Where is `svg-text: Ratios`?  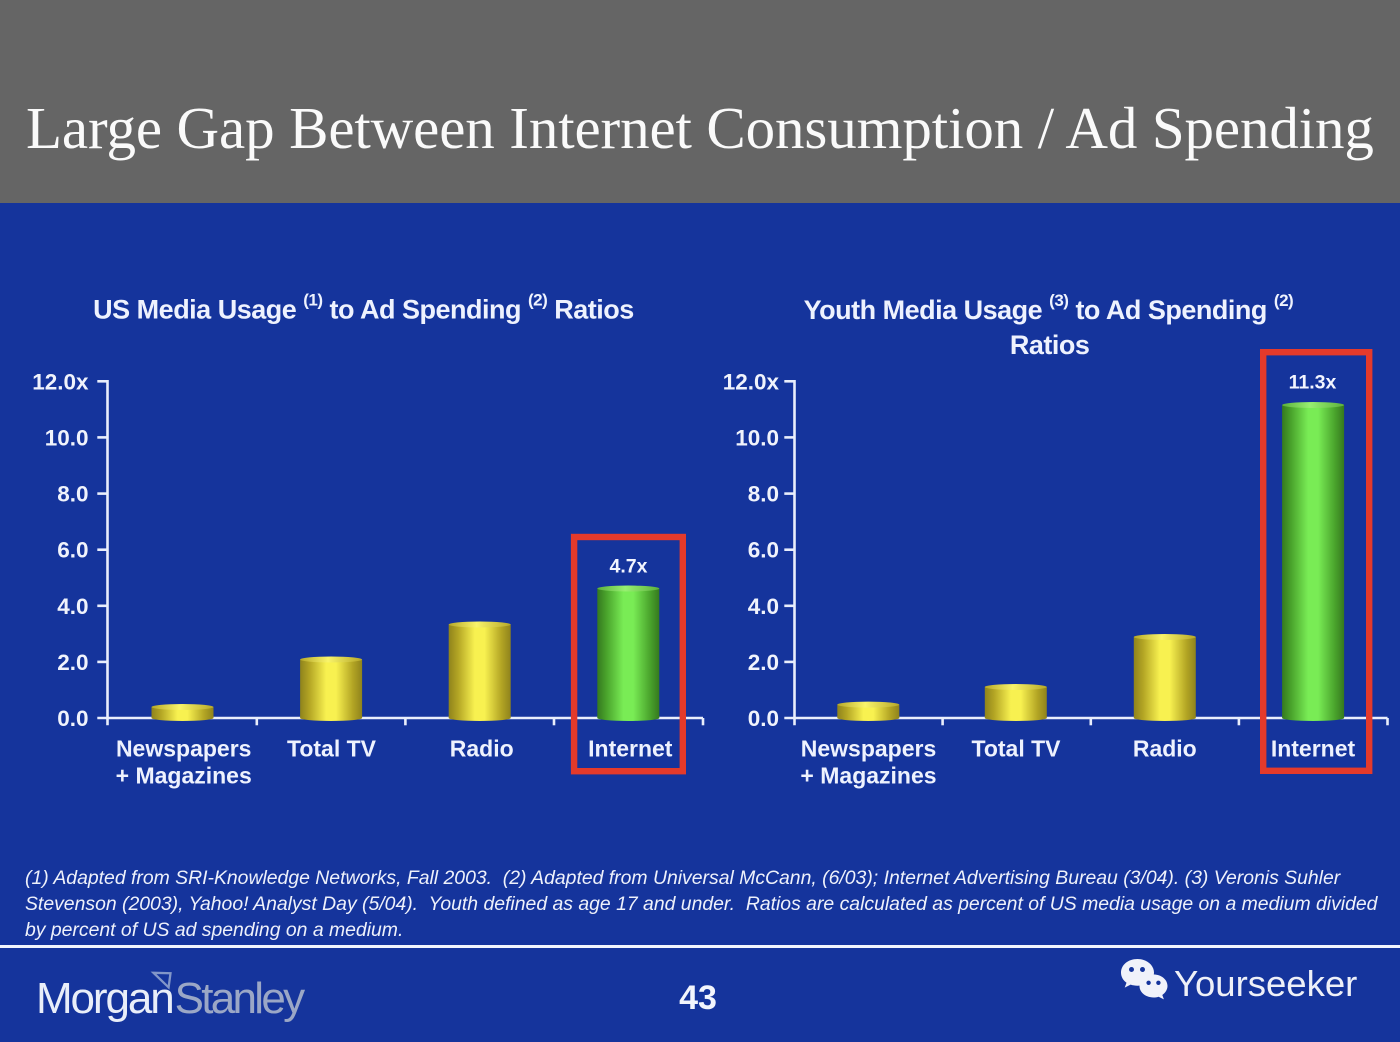
svg-text: Ratios is located at coordinates (1050, 345).